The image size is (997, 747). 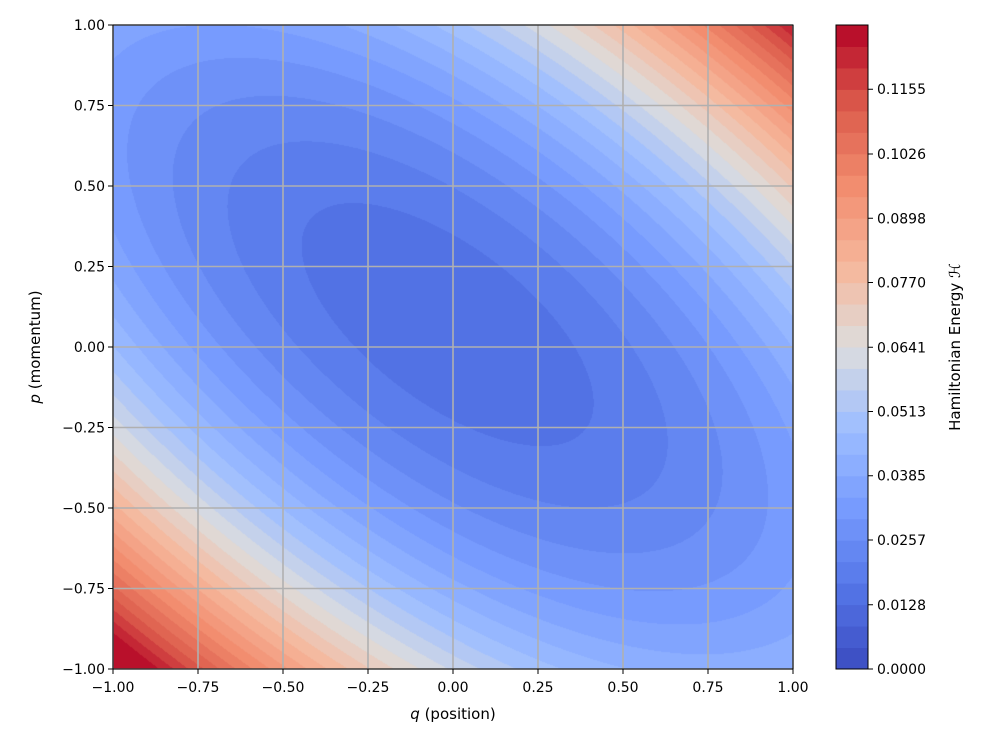 What do you see at coordinates (83, 429) in the screenshot?
I see `y-tick-label: −0.25` at bounding box center [83, 429].